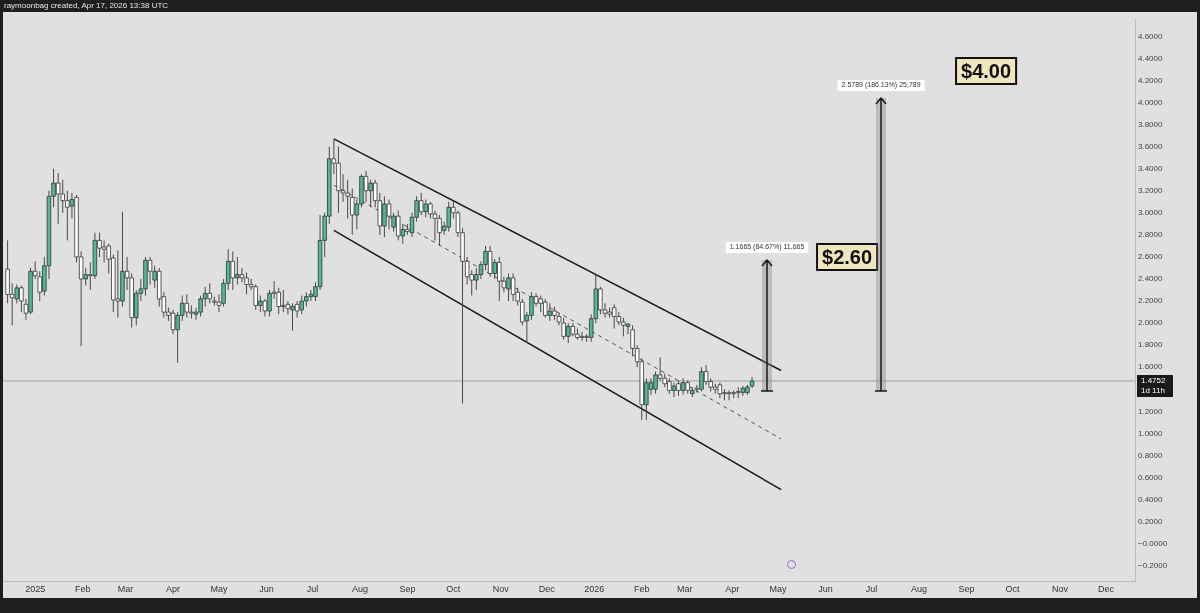  I want to click on y-tick-label: 4.0000, so click(1151, 102).